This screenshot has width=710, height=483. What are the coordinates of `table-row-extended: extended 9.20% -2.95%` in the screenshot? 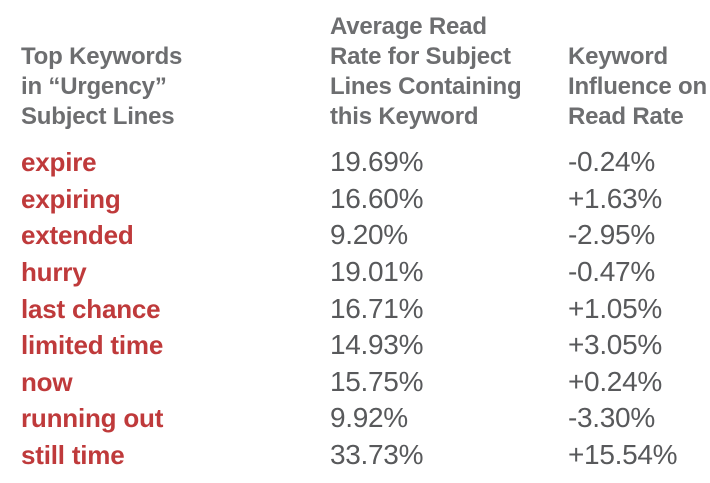 It's located at (355, 235).